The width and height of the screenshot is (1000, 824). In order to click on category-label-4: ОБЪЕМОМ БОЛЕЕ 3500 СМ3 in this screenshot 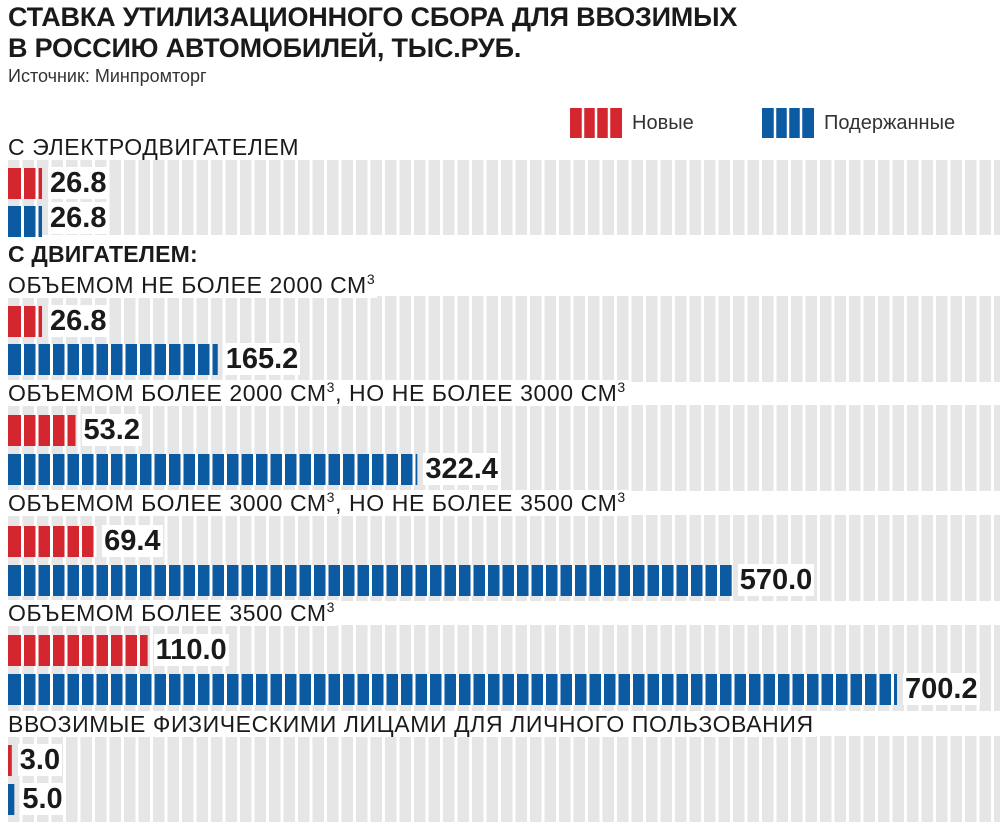, I will do `click(173, 612)`.